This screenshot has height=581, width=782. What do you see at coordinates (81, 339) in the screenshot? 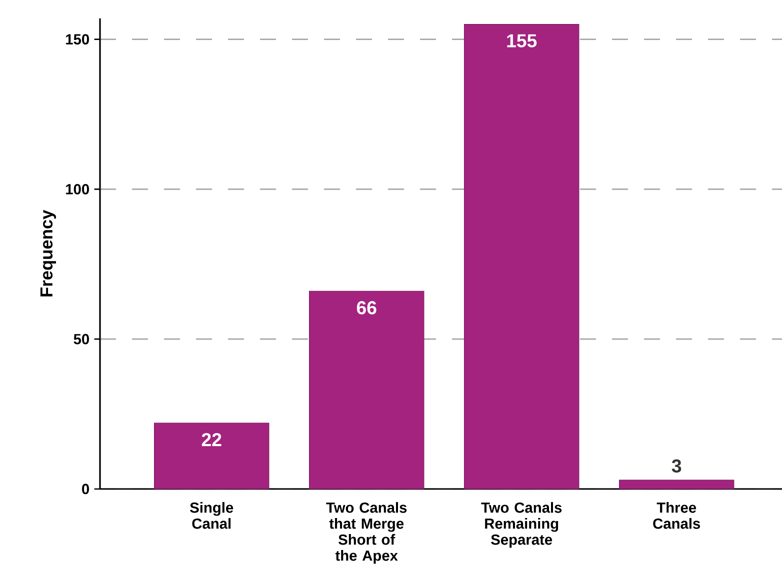
I see `y-tick-label: 50` at bounding box center [81, 339].